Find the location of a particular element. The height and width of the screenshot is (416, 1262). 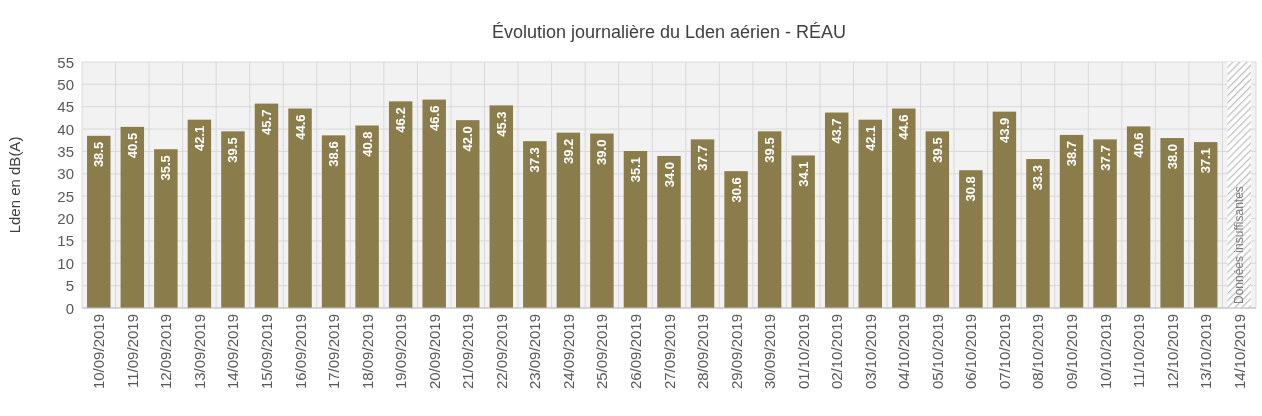

x-tick-label: 17/09/2019 is located at coordinates (334, 352).